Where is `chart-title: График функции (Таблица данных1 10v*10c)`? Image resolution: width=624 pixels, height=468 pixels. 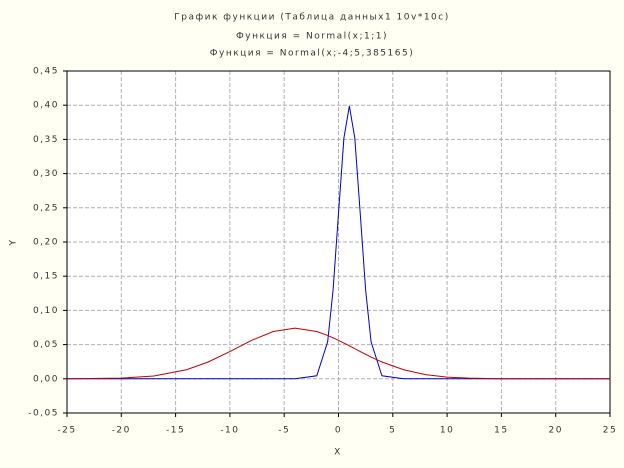
chart-title: График функции (Таблица данных1 10v*10c) is located at coordinates (311, 18).